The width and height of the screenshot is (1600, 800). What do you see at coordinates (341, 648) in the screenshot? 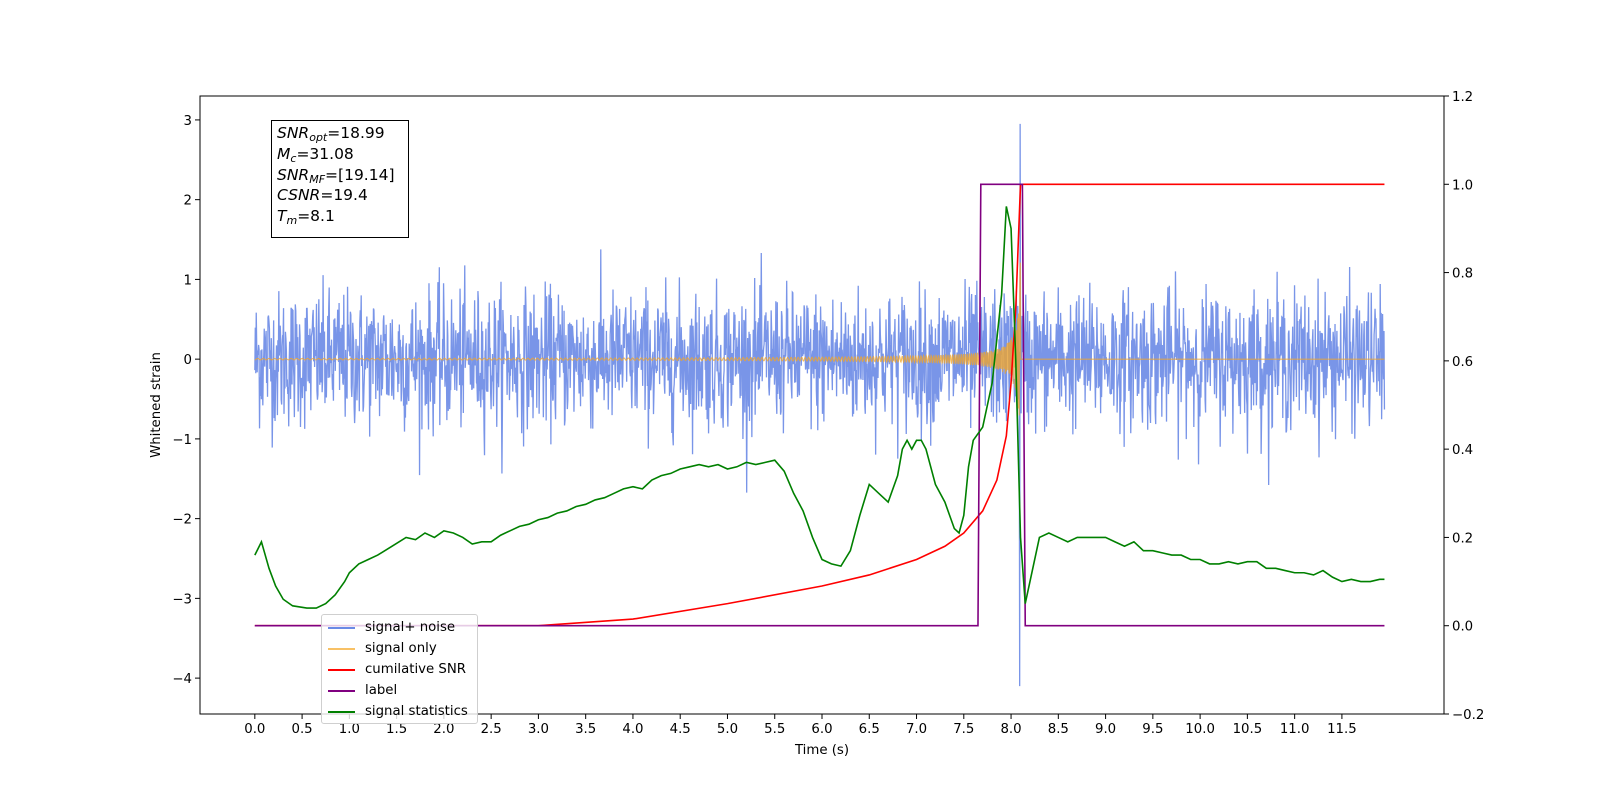
I see `legend-swatch-signal-only` at bounding box center [341, 648].